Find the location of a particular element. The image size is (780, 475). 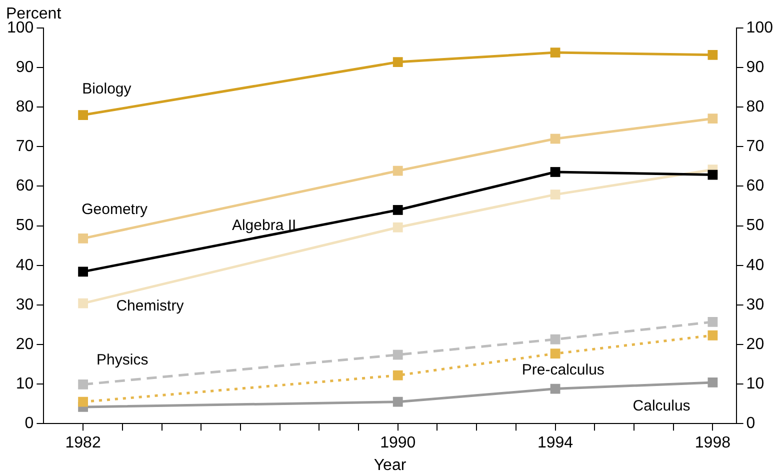

y-tick-label: 0 is located at coordinates (29, 423).